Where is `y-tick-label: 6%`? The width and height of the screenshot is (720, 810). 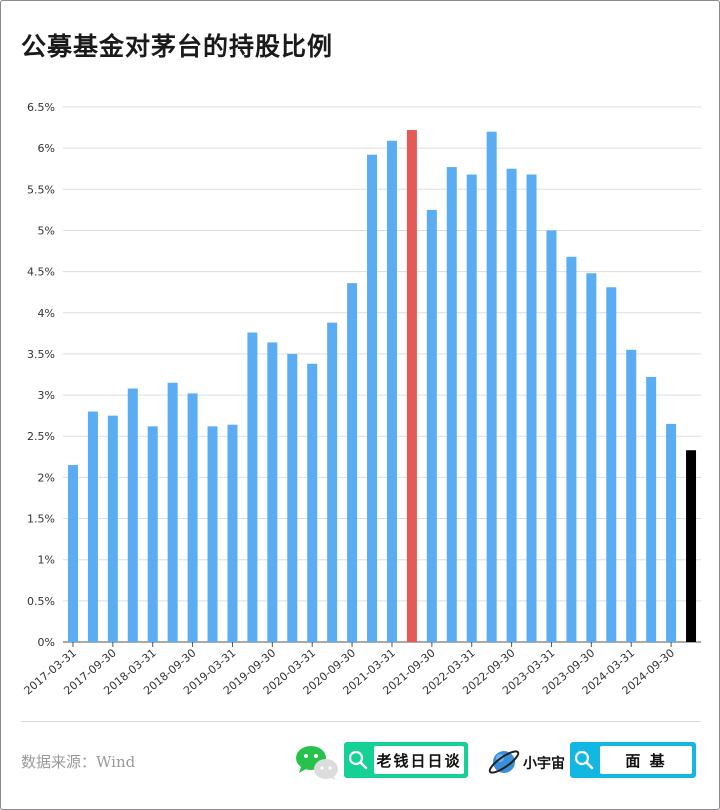
y-tick-label: 6% is located at coordinates (46, 148).